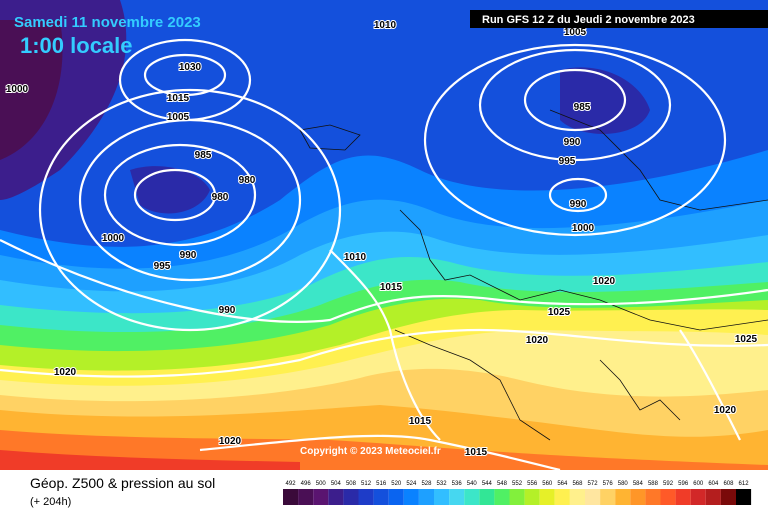  What do you see at coordinates (547, 484) in the screenshot?
I see `colorbar-label: 560` at bounding box center [547, 484].